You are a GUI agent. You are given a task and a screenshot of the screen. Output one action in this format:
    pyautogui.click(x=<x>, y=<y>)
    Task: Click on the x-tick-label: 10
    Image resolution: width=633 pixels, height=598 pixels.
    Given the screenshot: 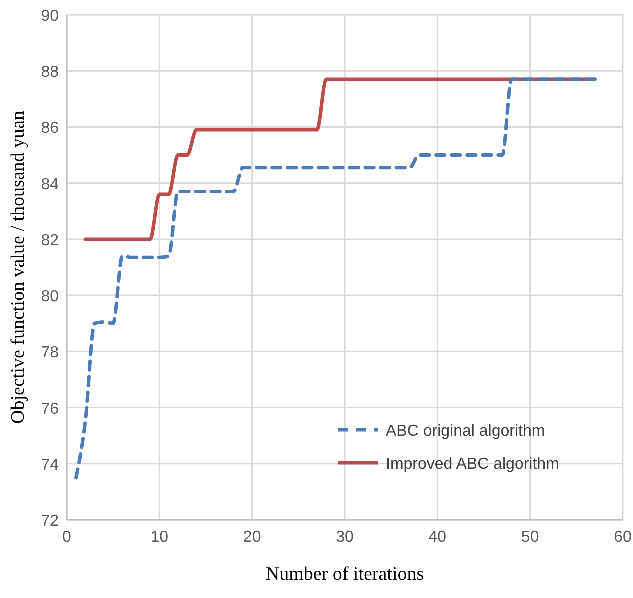 What is the action you would take?
    pyautogui.click(x=159, y=537)
    